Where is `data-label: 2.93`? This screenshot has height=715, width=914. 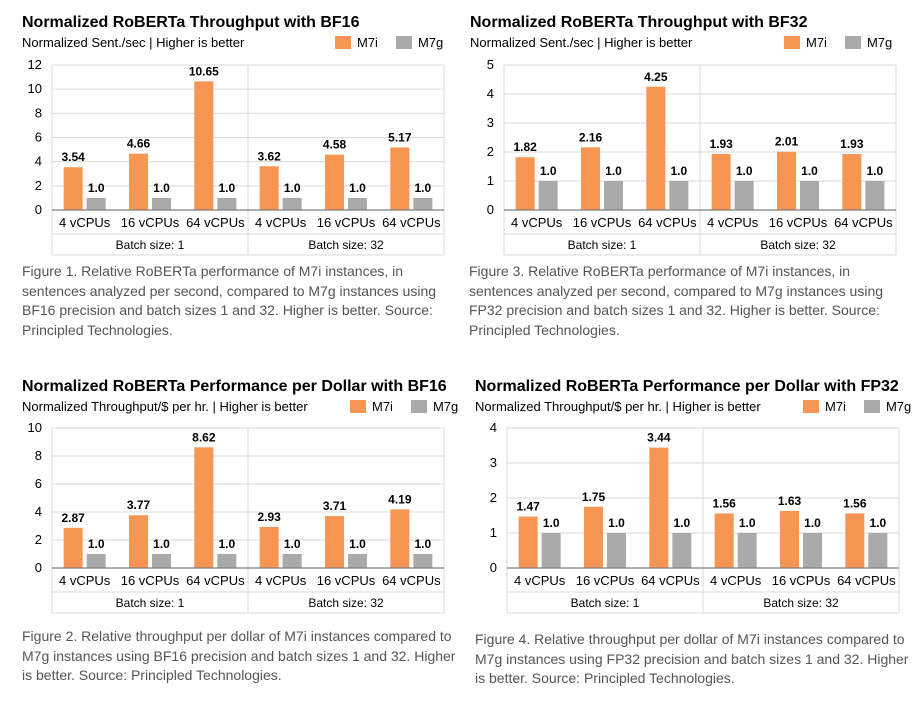
data-label: 2.93 is located at coordinates (269, 517).